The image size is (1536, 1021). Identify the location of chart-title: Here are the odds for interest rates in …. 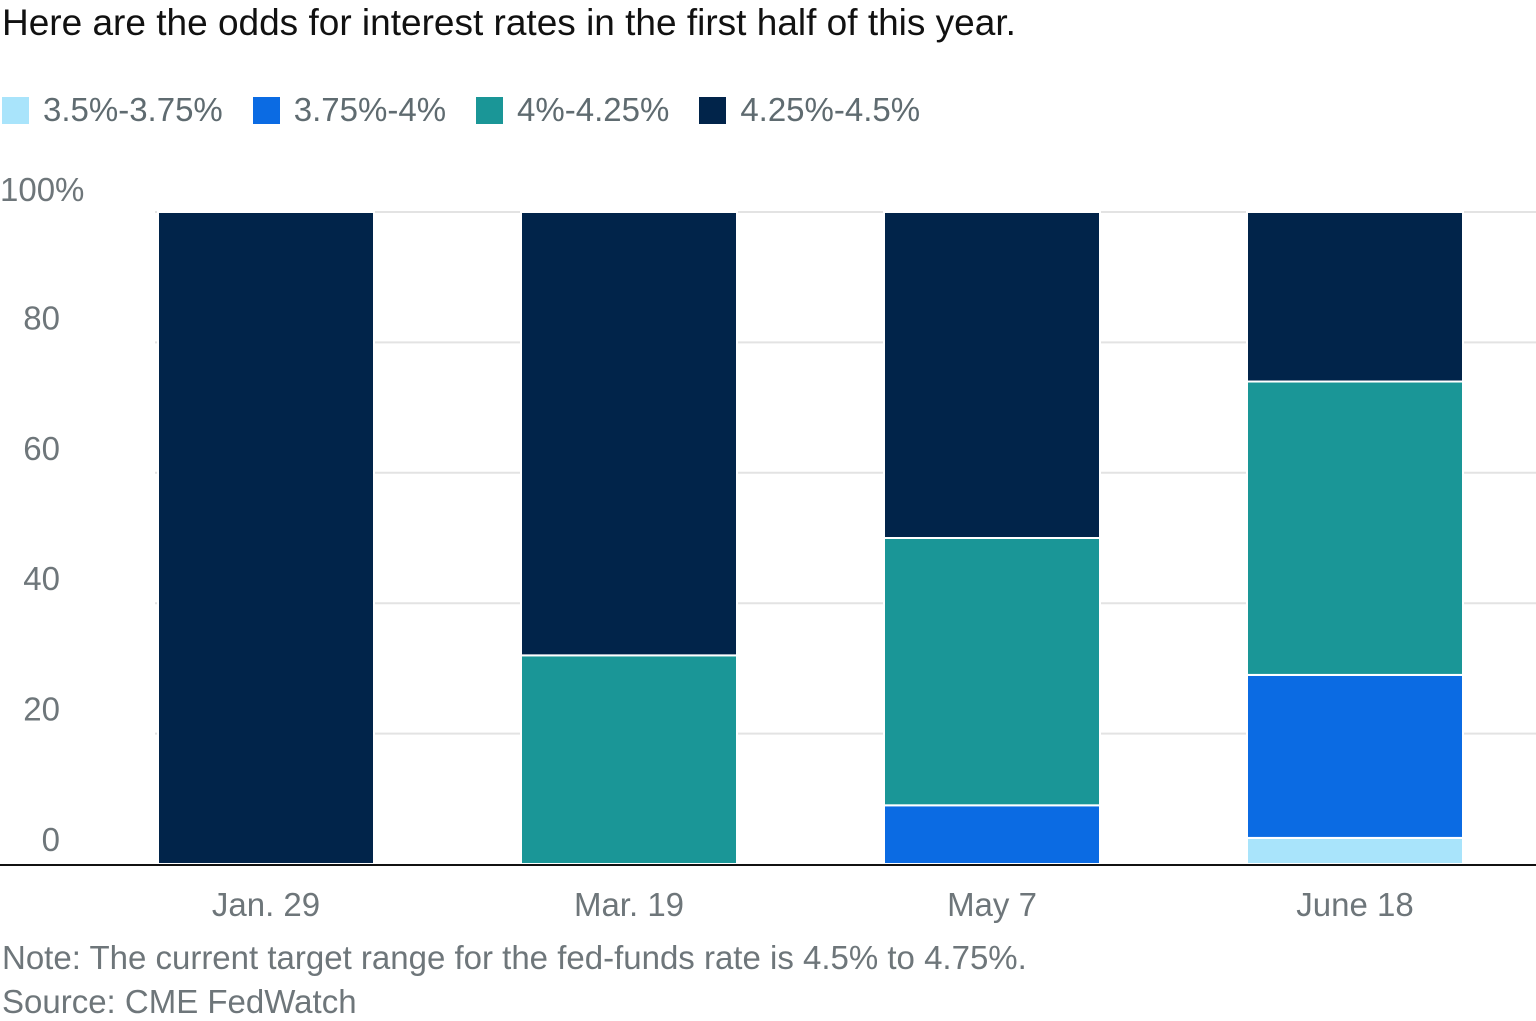
(509, 22).